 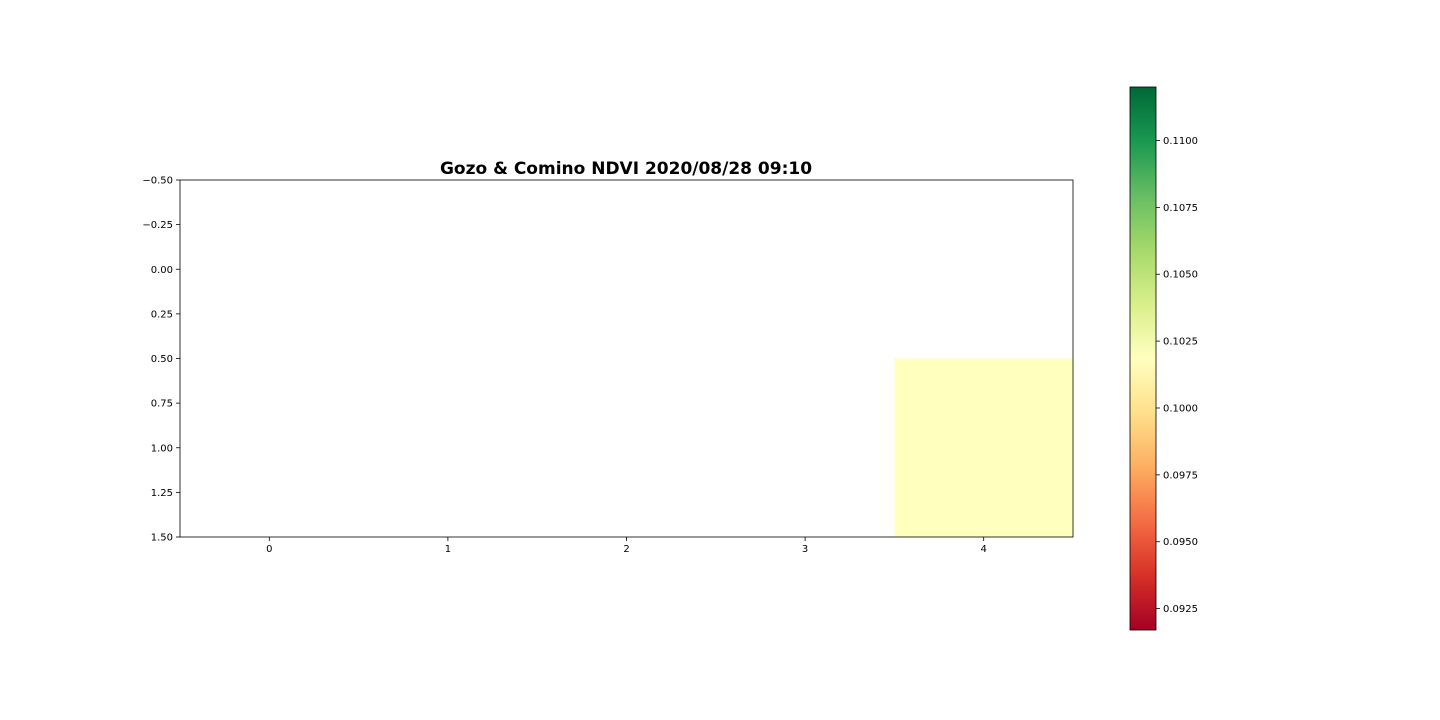 I want to click on y-tick-label: 1.25, so click(x=162, y=493).